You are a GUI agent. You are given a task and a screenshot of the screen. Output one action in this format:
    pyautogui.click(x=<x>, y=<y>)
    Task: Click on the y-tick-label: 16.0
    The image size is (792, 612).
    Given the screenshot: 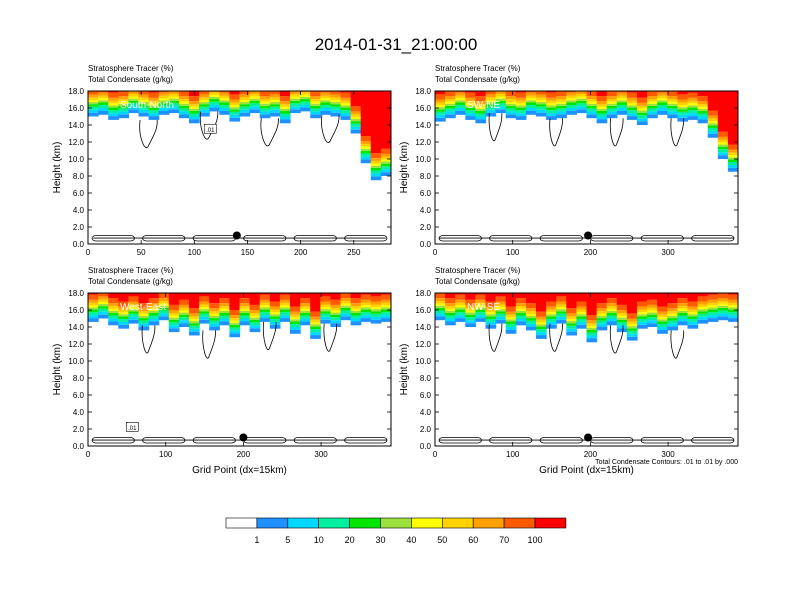 What is the action you would take?
    pyautogui.click(x=423, y=310)
    